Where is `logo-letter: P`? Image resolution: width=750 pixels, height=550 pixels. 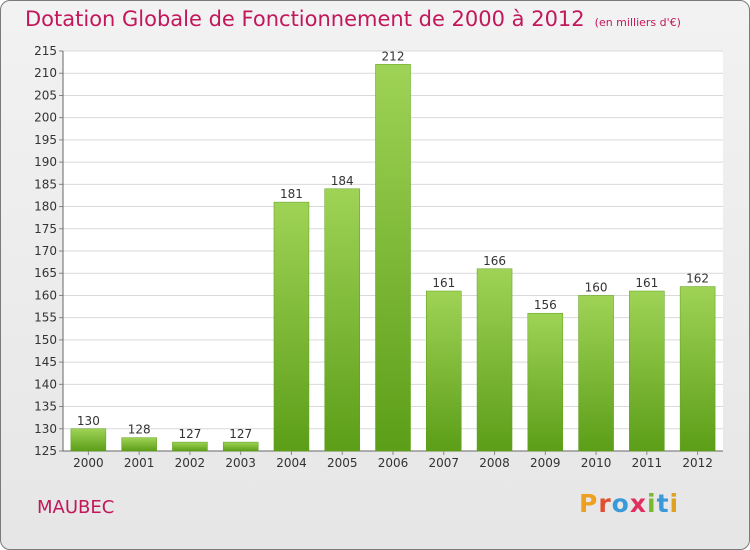
logo-letter: P is located at coordinates (589, 503).